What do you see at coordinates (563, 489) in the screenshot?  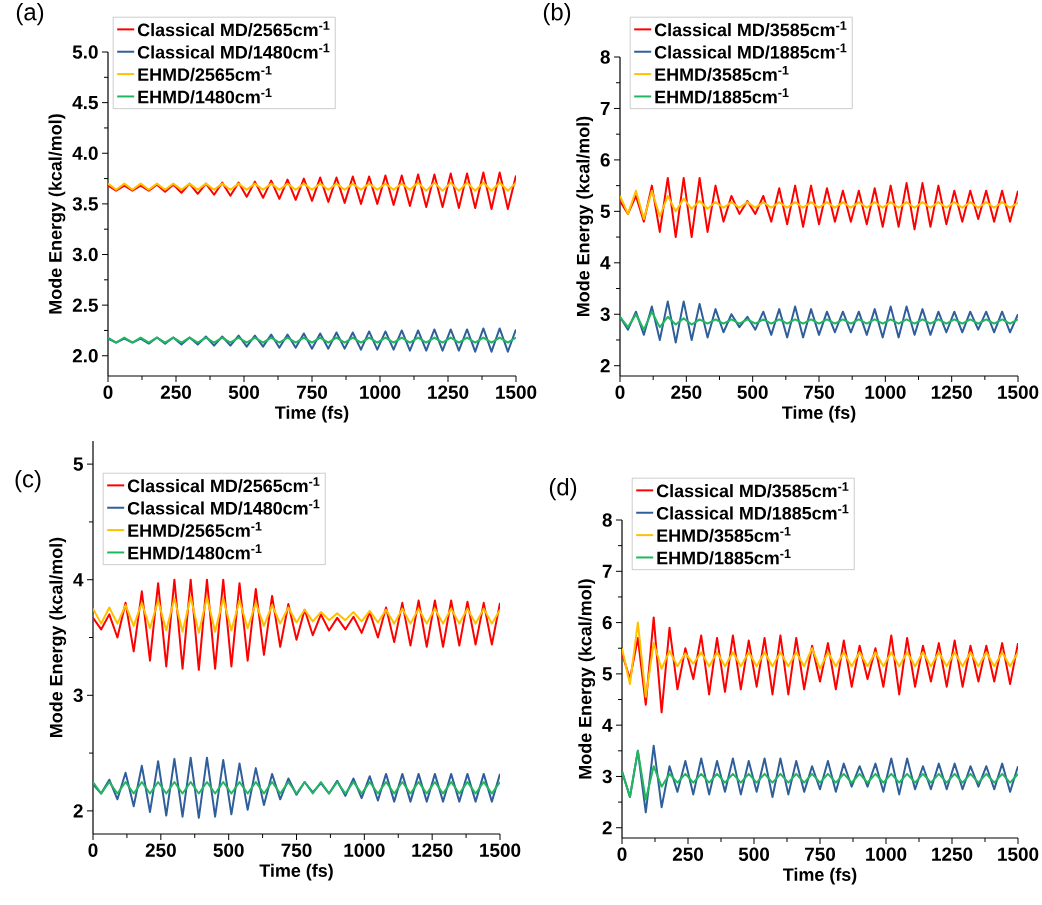 I see `chart-title: (d)` at bounding box center [563, 489].